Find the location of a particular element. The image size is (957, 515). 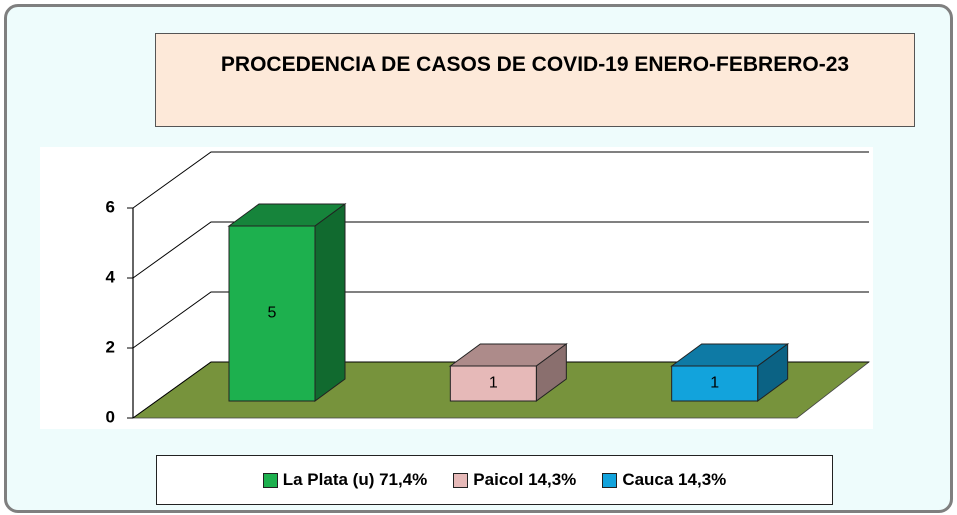

y-tick-label: 0 is located at coordinates (110, 416).